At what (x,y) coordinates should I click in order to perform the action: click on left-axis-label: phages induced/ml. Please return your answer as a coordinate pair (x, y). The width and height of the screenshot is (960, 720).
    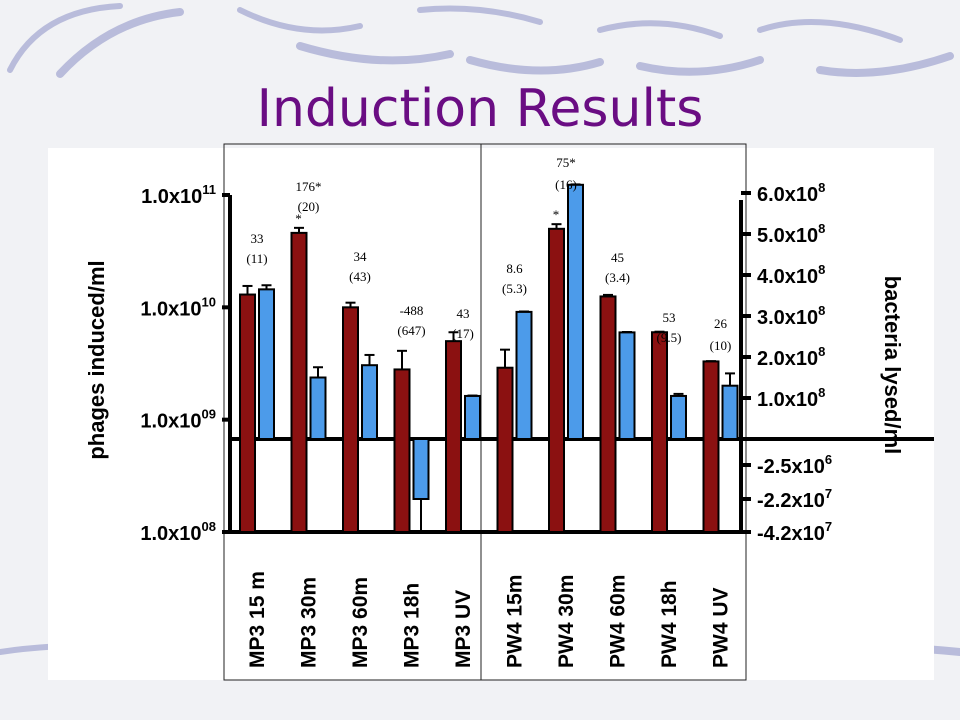
    Looking at the image, I should click on (96, 359).